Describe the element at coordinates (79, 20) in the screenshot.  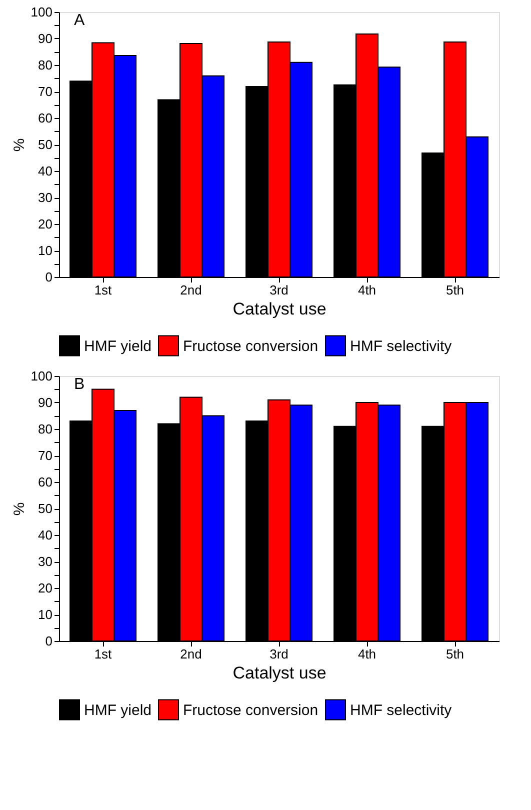
I see `chart-title: A` at that location.